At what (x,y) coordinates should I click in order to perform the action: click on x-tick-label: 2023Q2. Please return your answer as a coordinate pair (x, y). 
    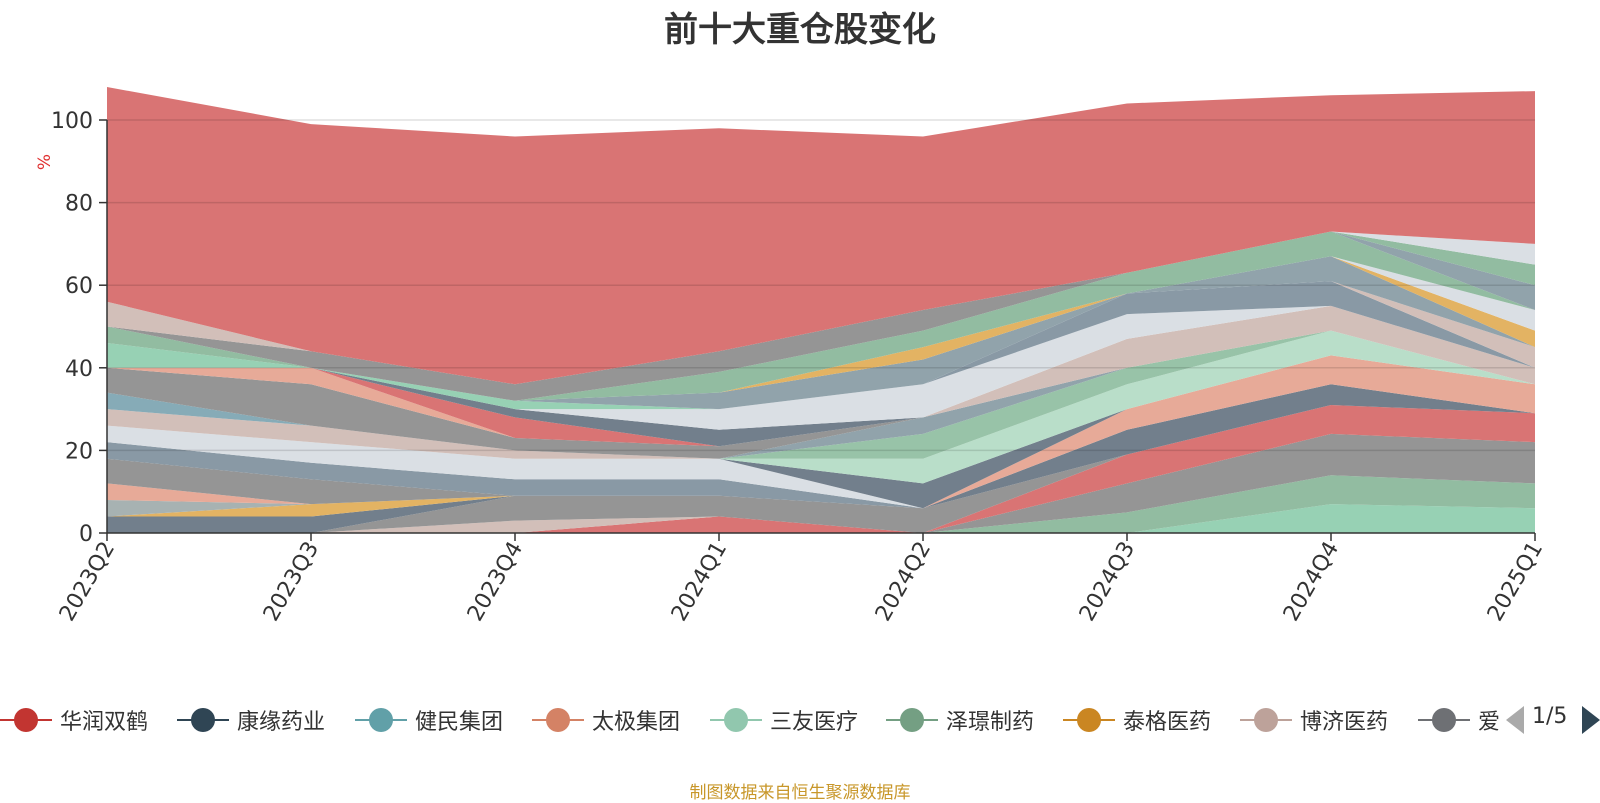
    Looking at the image, I should click on (87, 582).